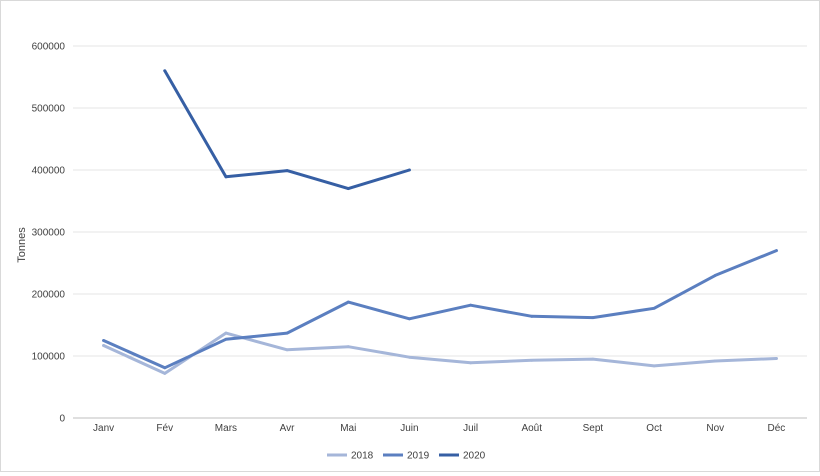  I want to click on legend-label: 2018, so click(362, 456).